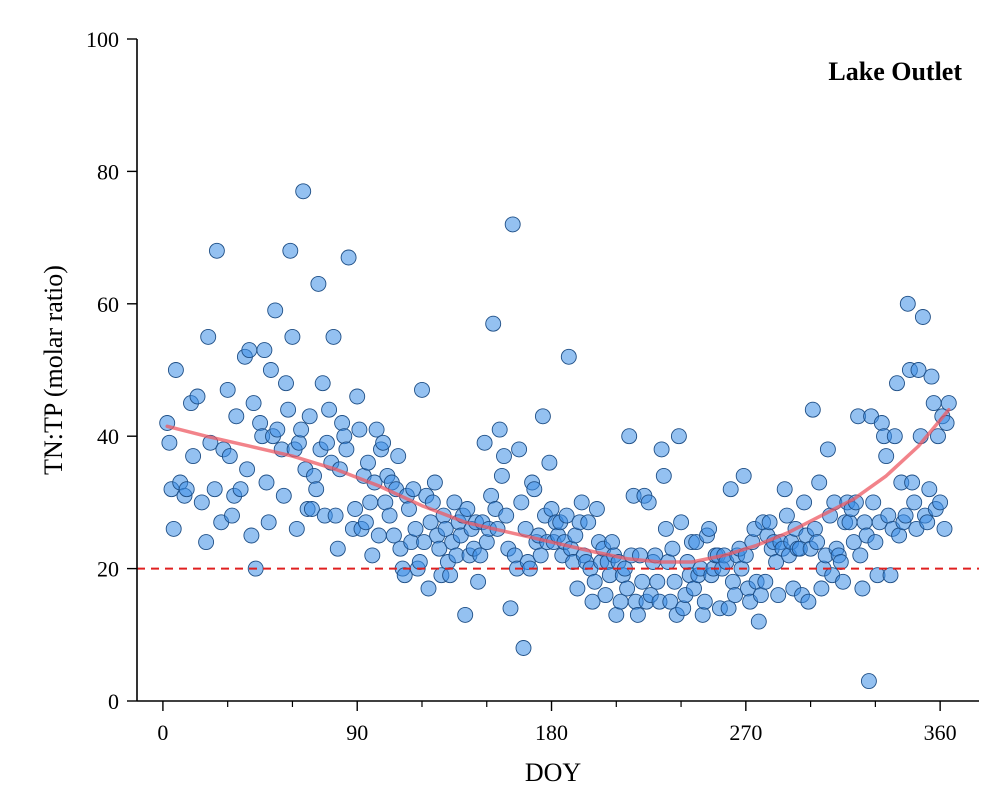 The height and width of the screenshot is (800, 1000). What do you see at coordinates (108, 304) in the screenshot?
I see `y-tick-label-60: 60` at bounding box center [108, 304].